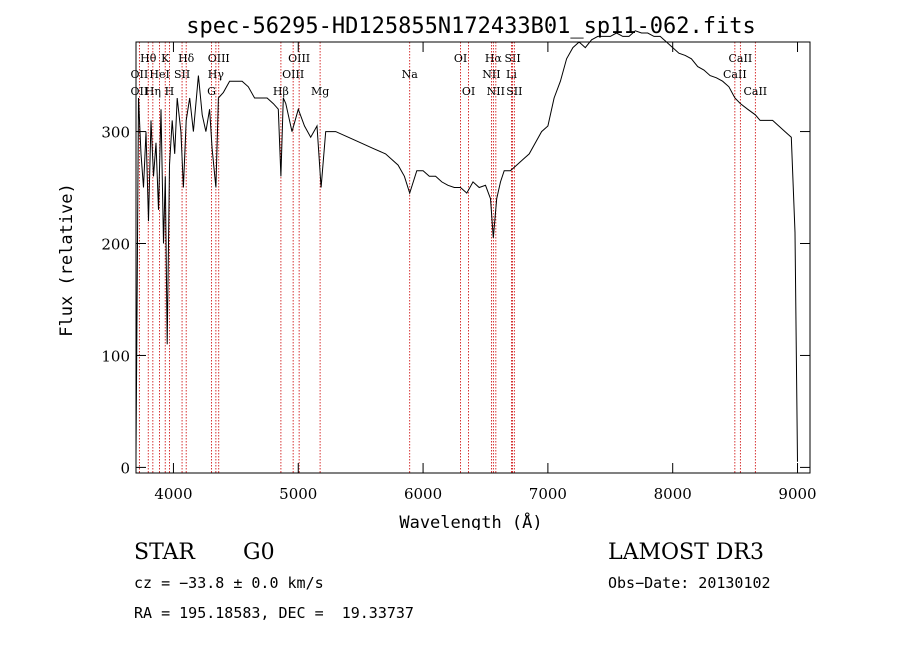  I want to click on redshift-velocity: cz = −33.8 ± 0.0 km/s, so click(229, 583).